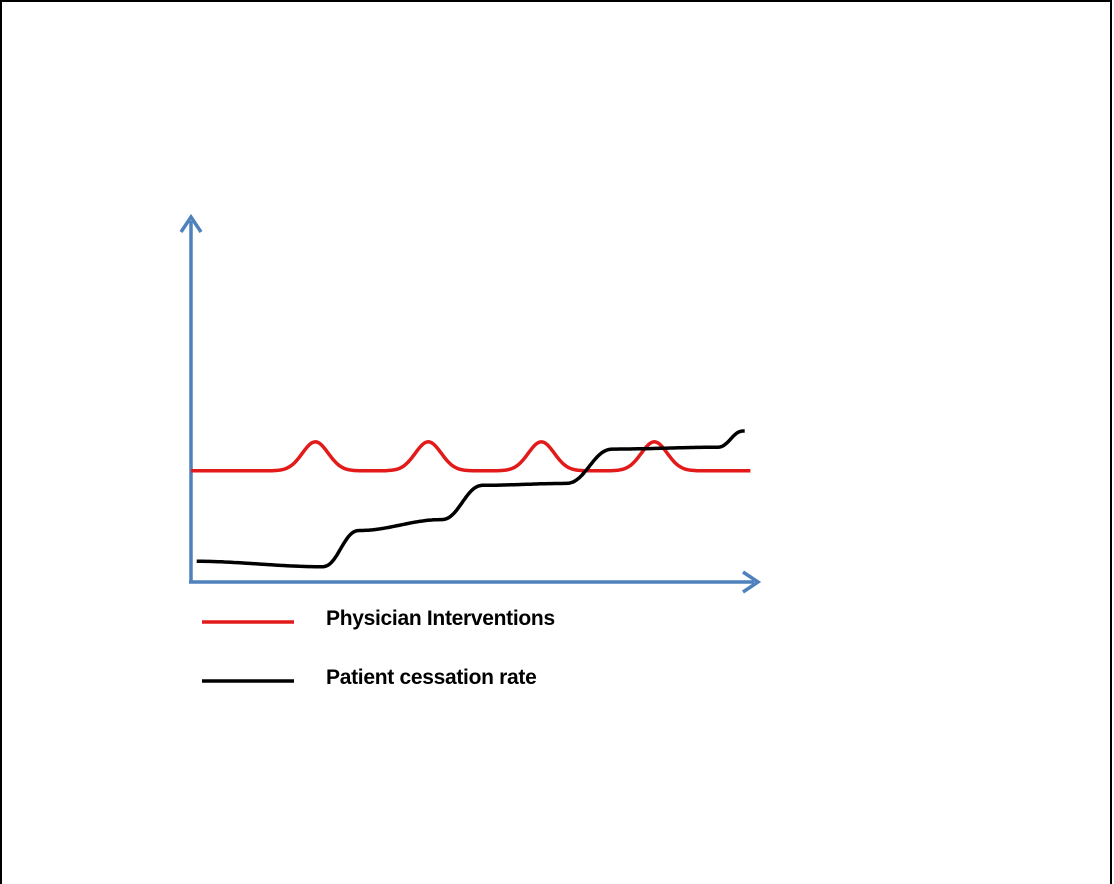  What do you see at coordinates (191, 223) in the screenshot?
I see `y-axis-arrow-icon` at bounding box center [191, 223].